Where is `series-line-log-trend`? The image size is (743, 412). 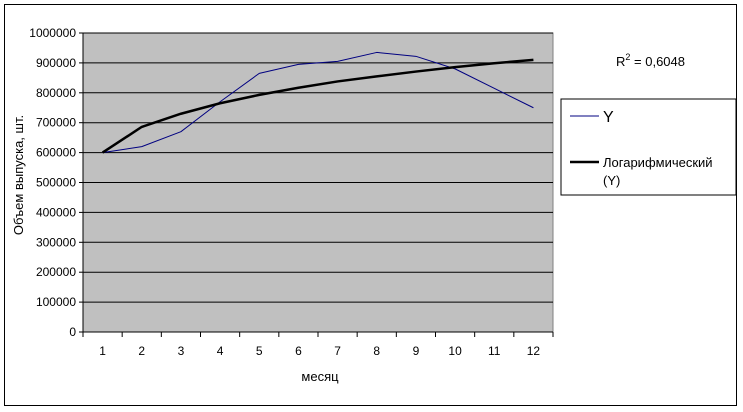 series-line-log-trend is located at coordinates (317, 106).